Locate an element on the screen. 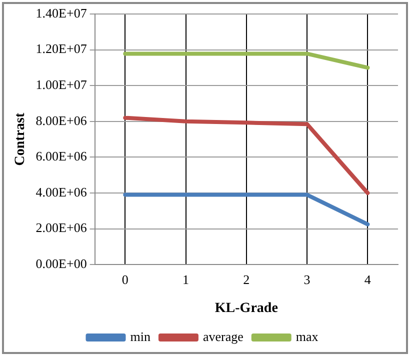 The image size is (414, 360). legend-label: min is located at coordinates (140, 336).